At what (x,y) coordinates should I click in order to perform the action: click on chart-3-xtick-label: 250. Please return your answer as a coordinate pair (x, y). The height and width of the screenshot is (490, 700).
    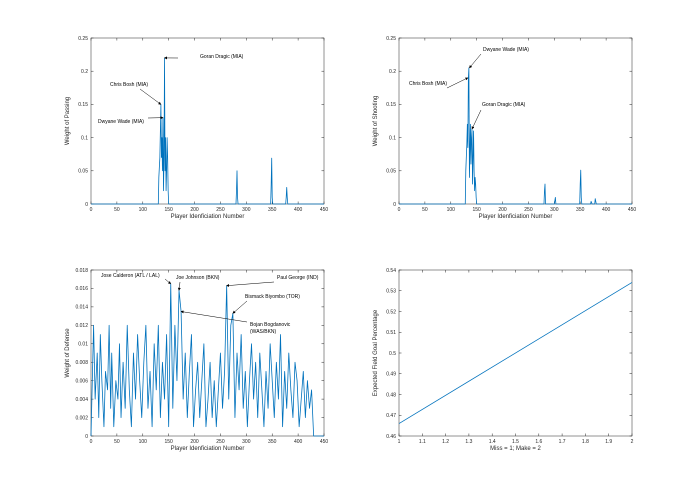
    Looking at the image, I should click on (220, 442).